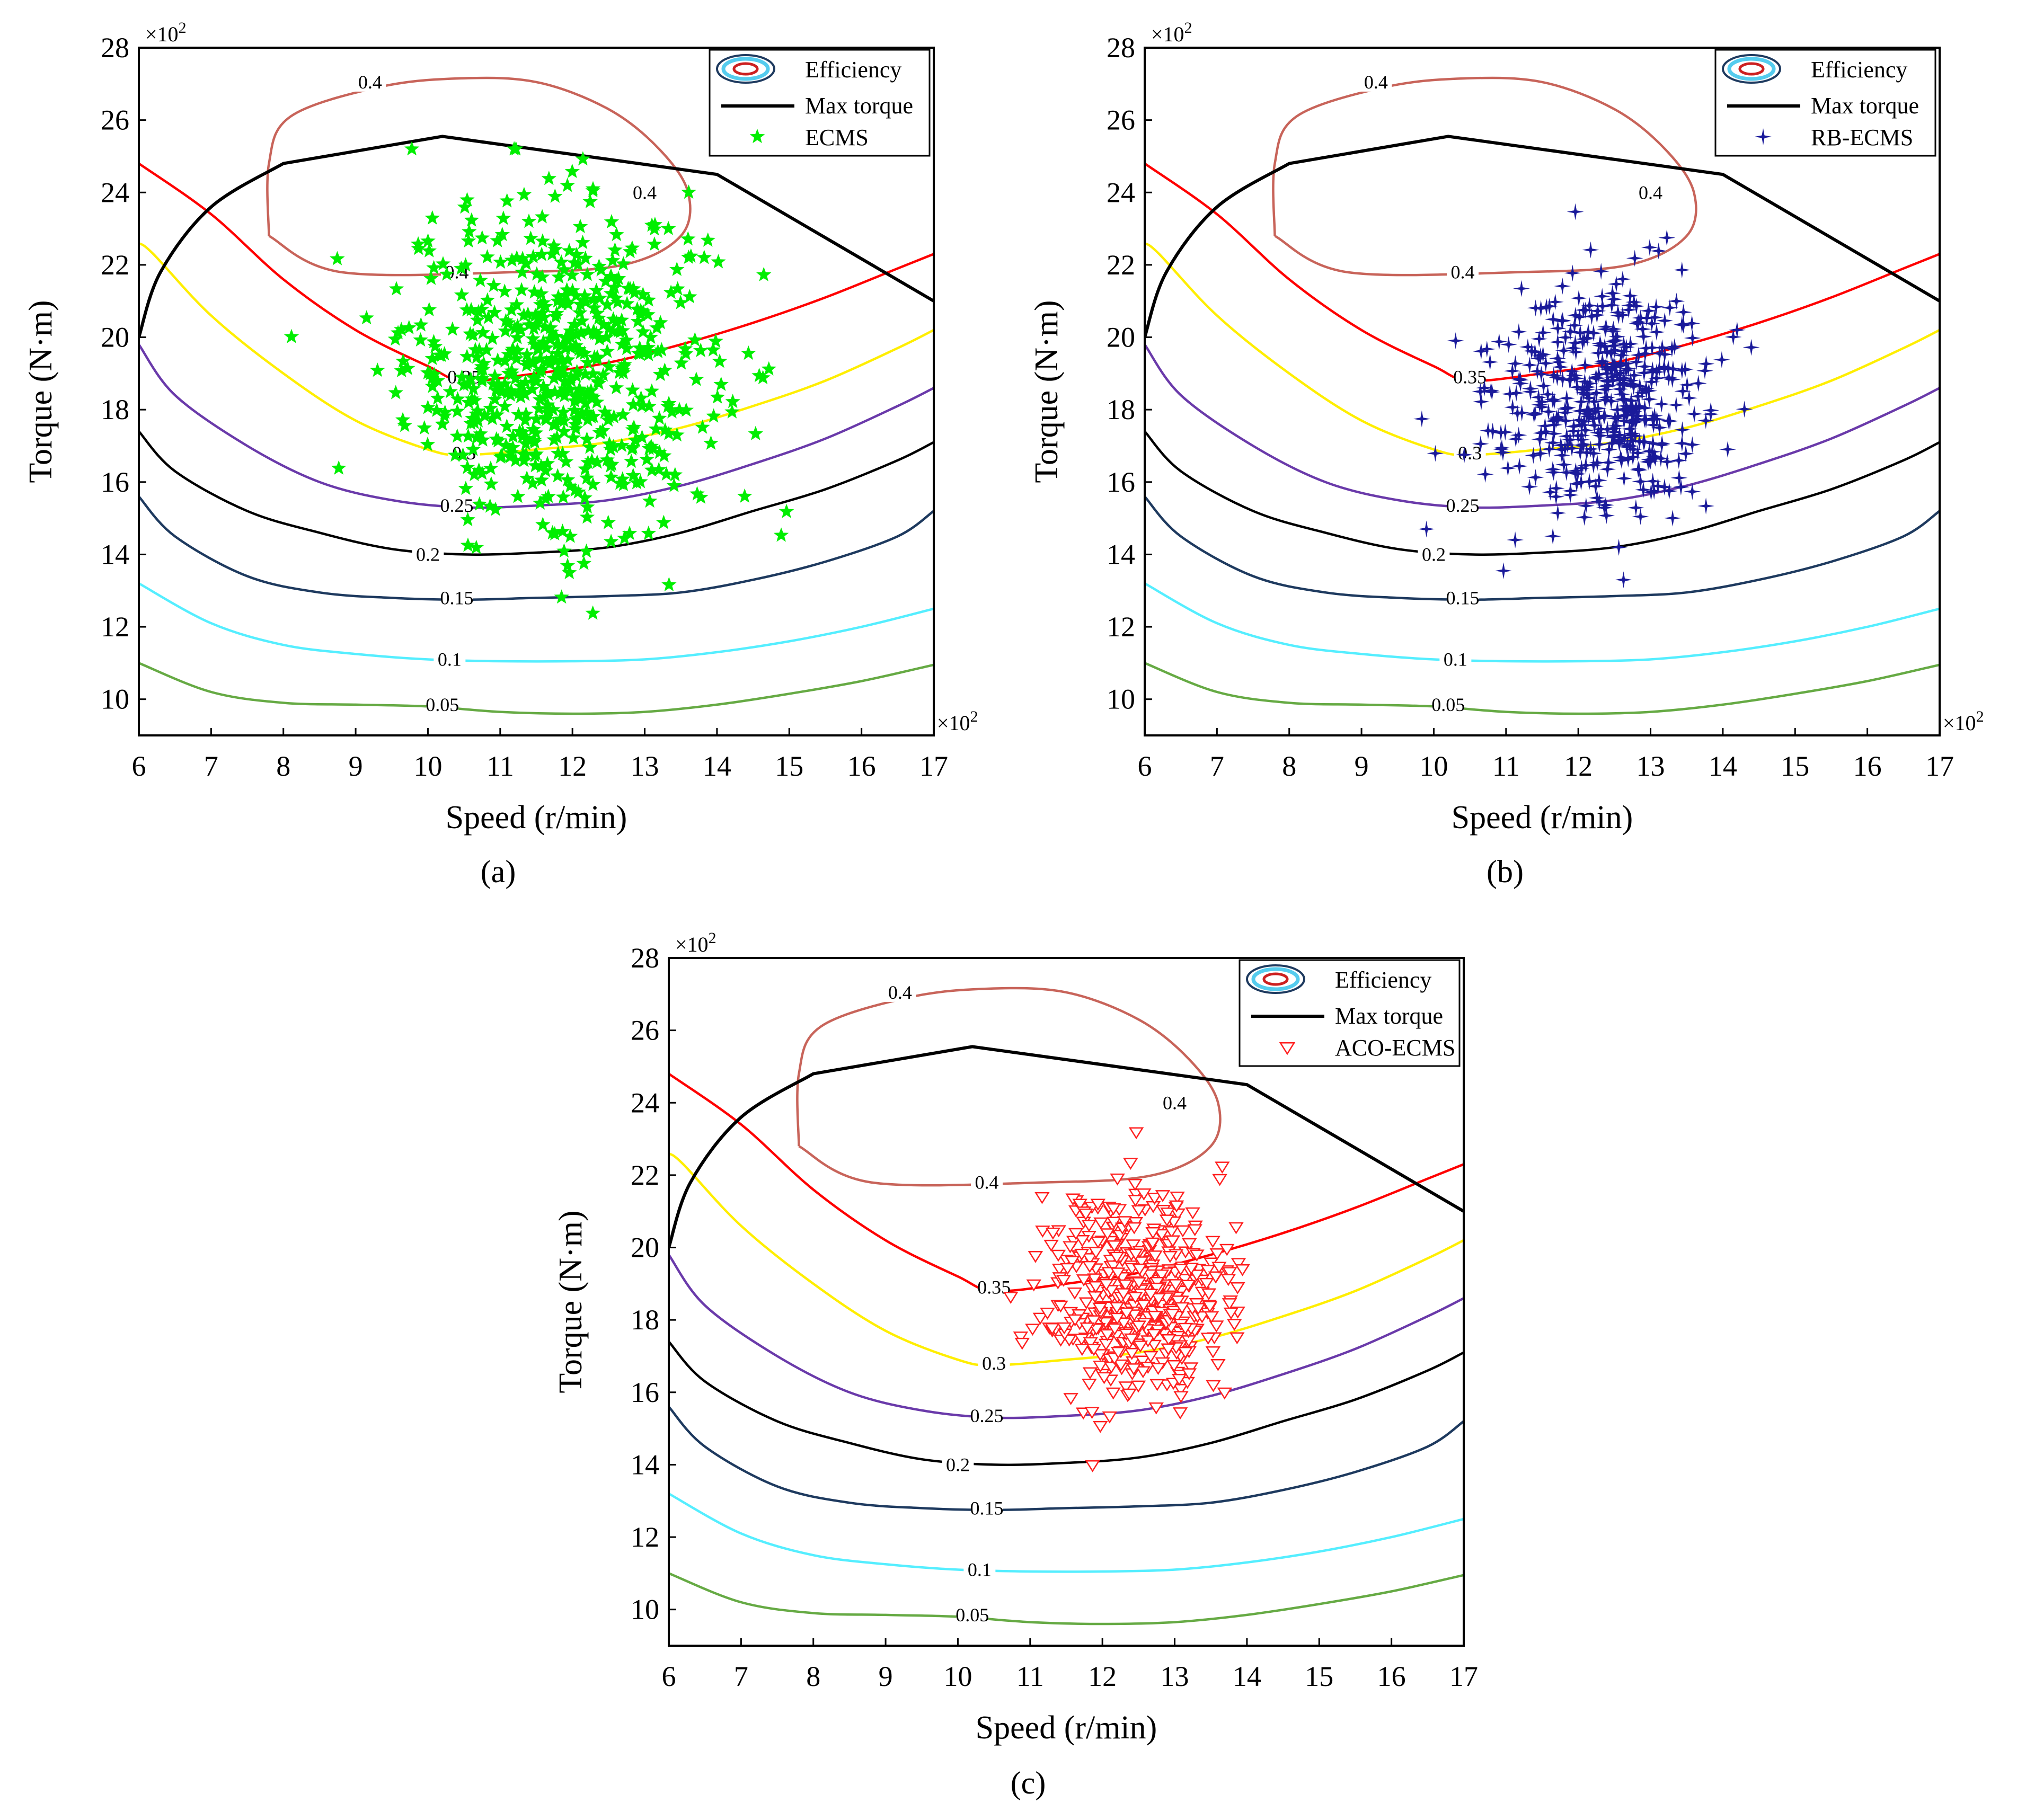 This screenshot has height=1820, width=2017. I want to click on x-tick-label: 8, so click(813, 1676).